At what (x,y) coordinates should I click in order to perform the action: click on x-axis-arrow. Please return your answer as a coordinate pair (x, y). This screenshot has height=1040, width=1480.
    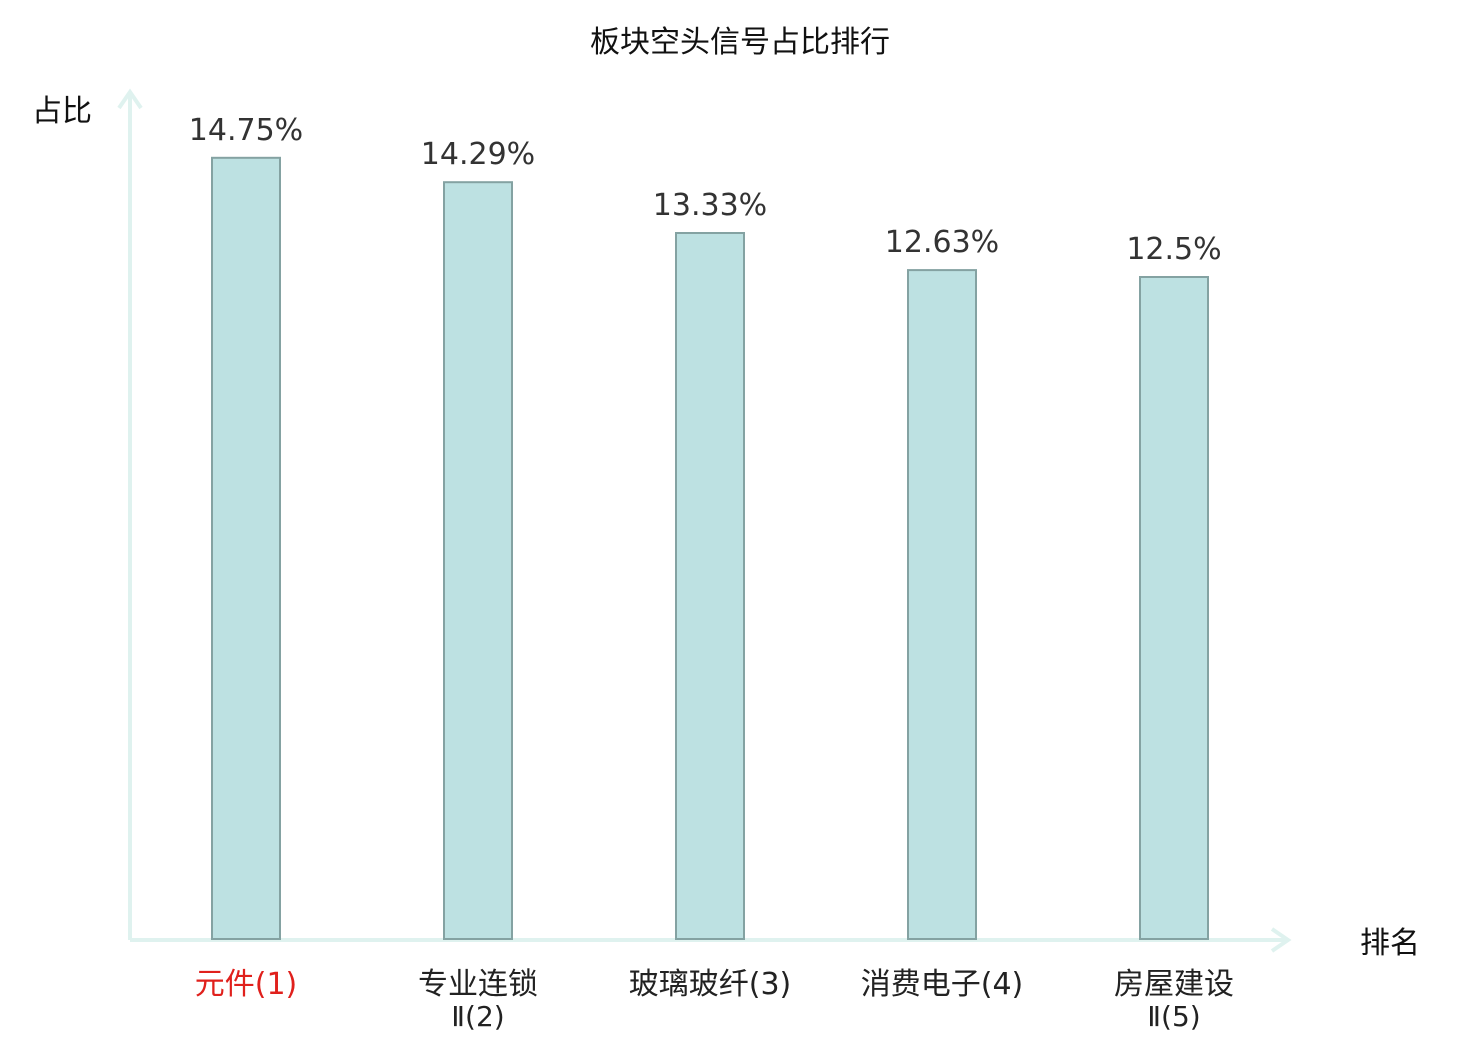
    Looking at the image, I should click on (1281, 940).